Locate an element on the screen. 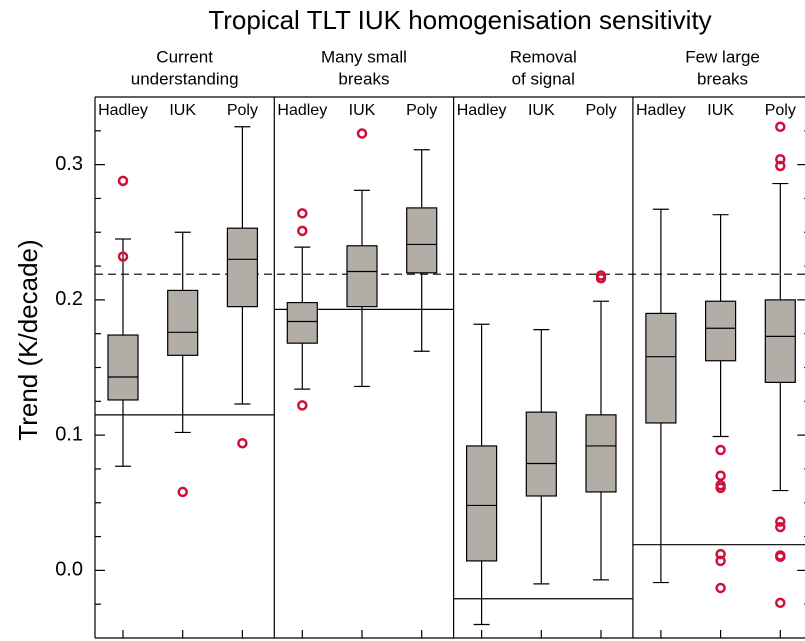 The width and height of the screenshot is (805, 641). panel-title: Many small is located at coordinates (364, 56).